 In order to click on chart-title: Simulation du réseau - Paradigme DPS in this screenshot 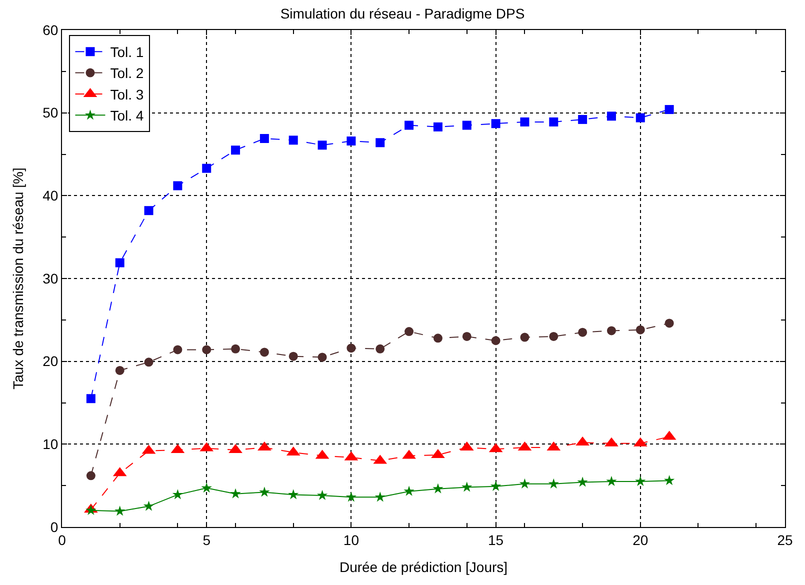, I will do `click(402, 14)`.